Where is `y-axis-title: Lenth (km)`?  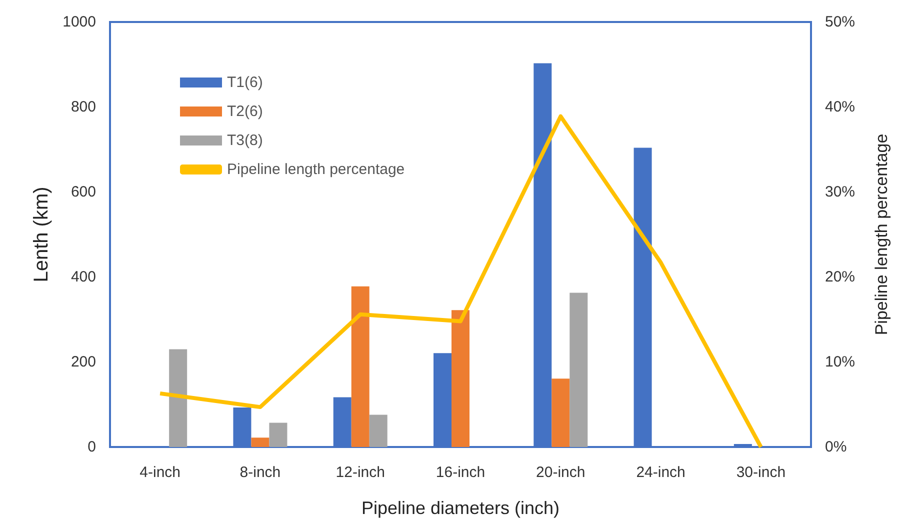 y-axis-title: Lenth (km) is located at coordinates (41, 234).